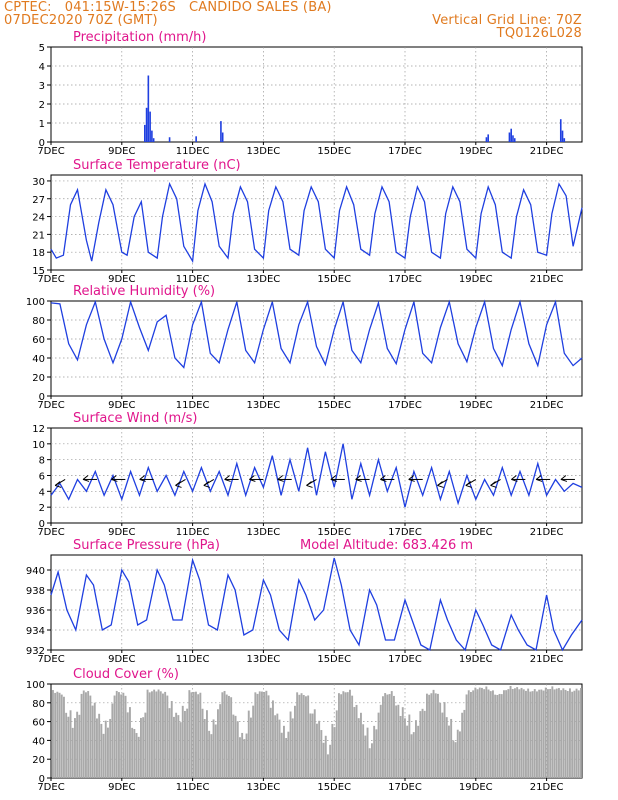  What do you see at coordinates (193, 659) in the screenshot?
I see `pres-xtick-label: 11DEC` at bounding box center [193, 659].